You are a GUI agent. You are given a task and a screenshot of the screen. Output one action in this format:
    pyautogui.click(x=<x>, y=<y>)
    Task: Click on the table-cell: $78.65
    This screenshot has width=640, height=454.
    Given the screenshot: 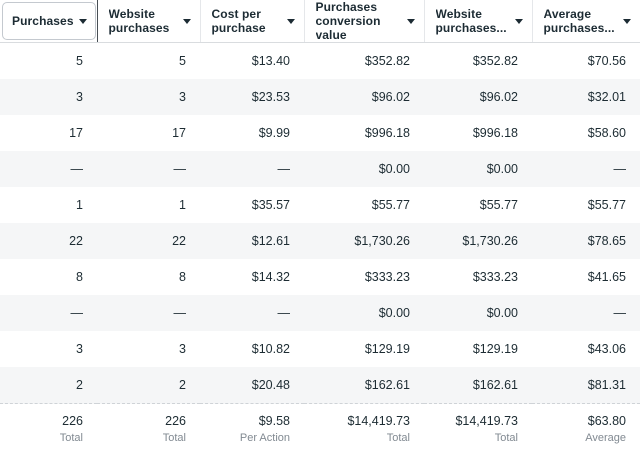 What is the action you would take?
    pyautogui.click(x=586, y=241)
    